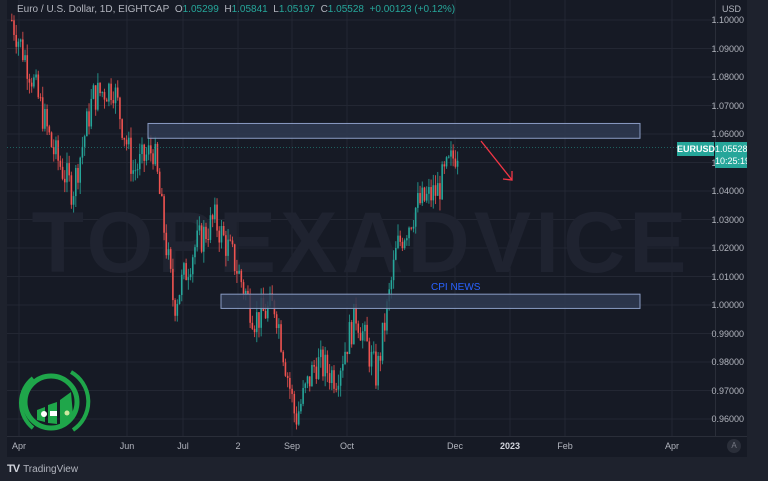  What do you see at coordinates (727, 419) in the screenshot?
I see `price-tick: 0.96000` at bounding box center [727, 419].